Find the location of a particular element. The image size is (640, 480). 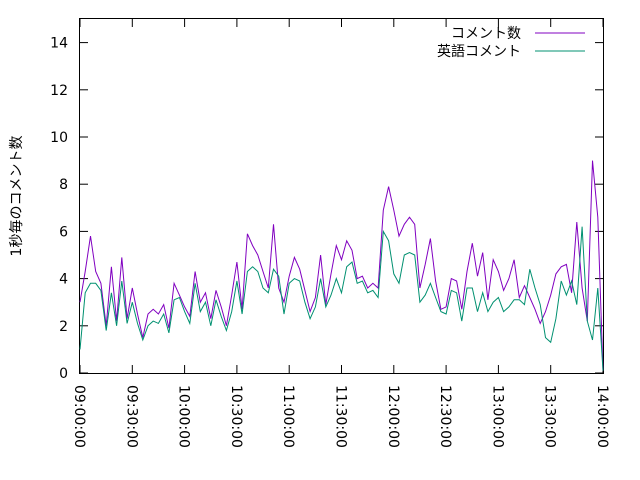

x-tick-label-9: 13:30:00 is located at coordinates (550, 416).